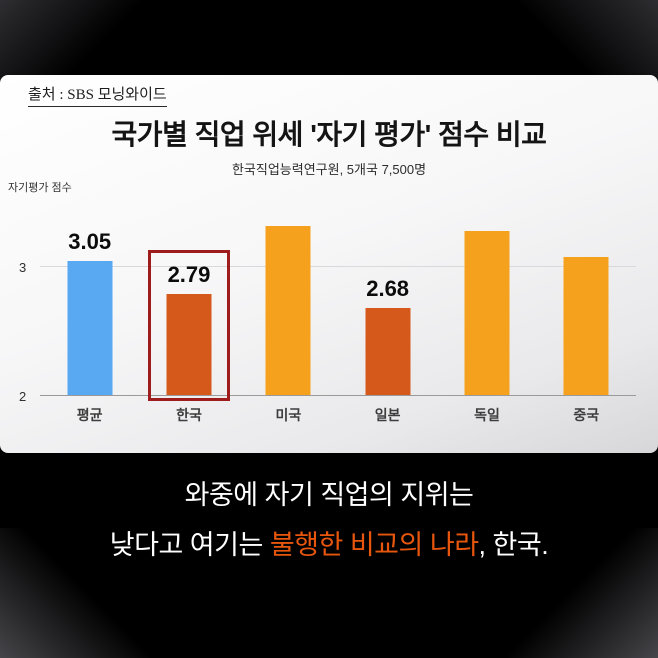 The image size is (658, 658). What do you see at coordinates (329, 169) in the screenshot?
I see `chart-subtitle: 한국직업능력연구원, 5개국 7,500명` at bounding box center [329, 169].